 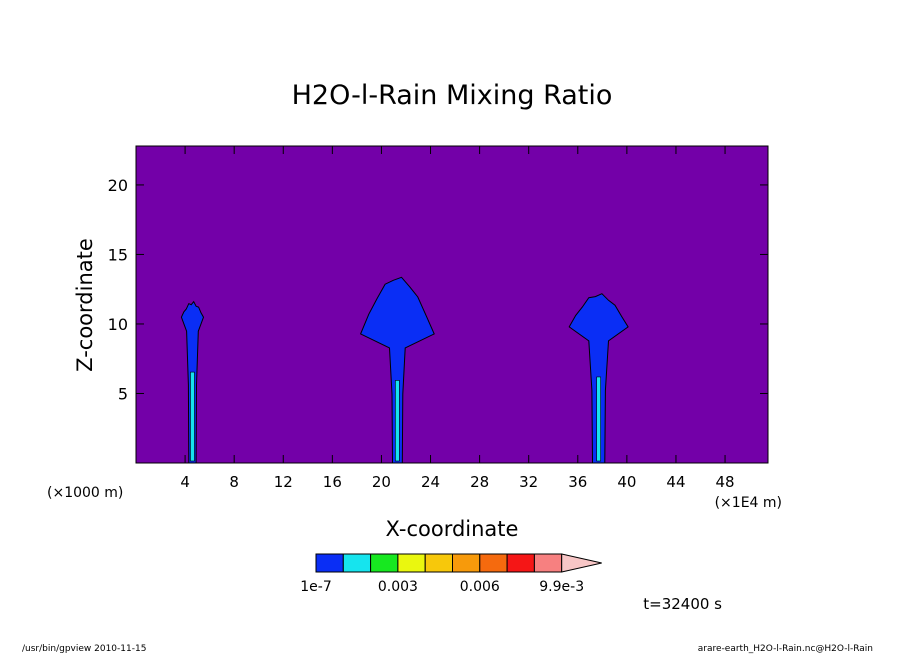 I want to click on cloud-contours, so click(x=404, y=370).